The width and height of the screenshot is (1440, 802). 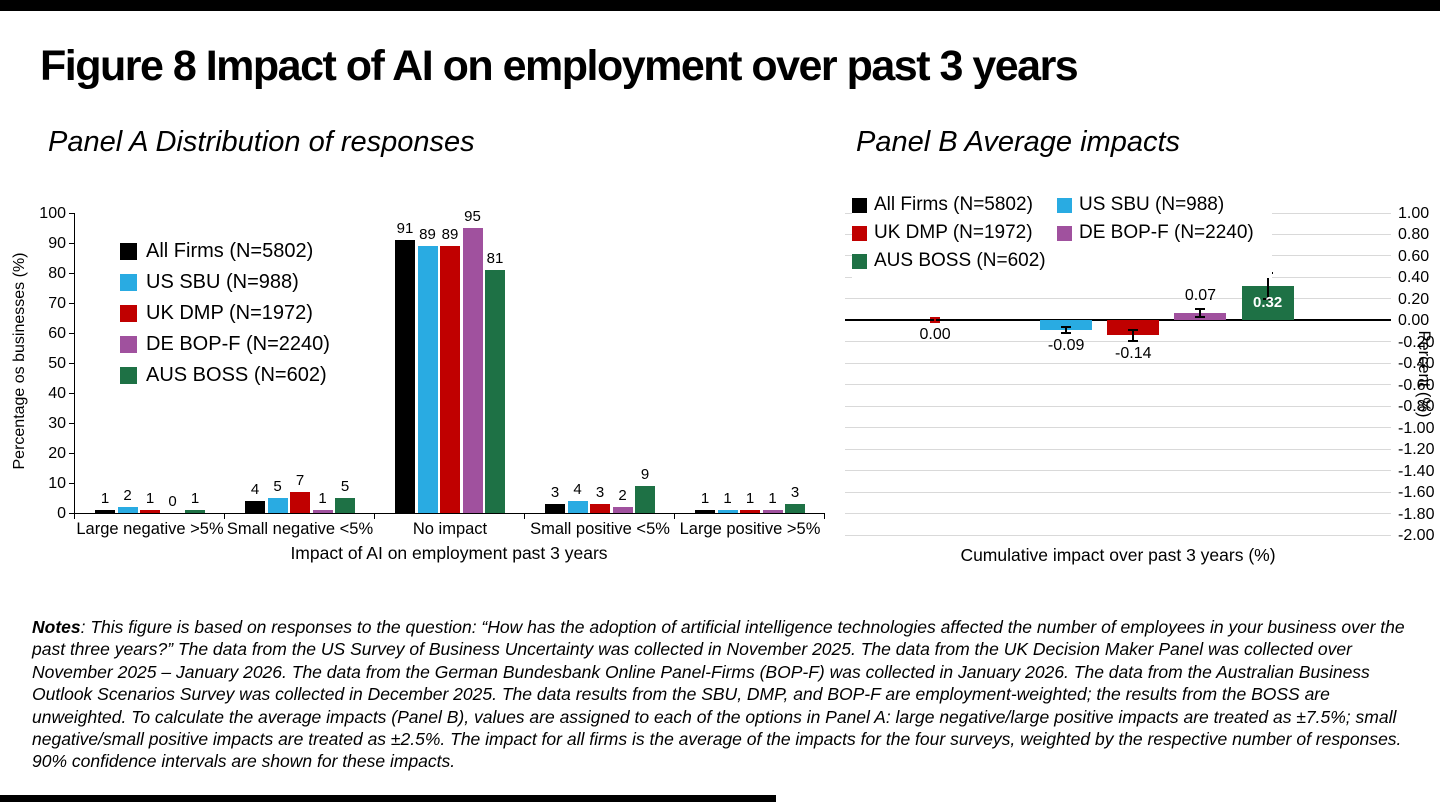 I want to click on legend-label: US SBU (N=988), so click(x=1152, y=204).